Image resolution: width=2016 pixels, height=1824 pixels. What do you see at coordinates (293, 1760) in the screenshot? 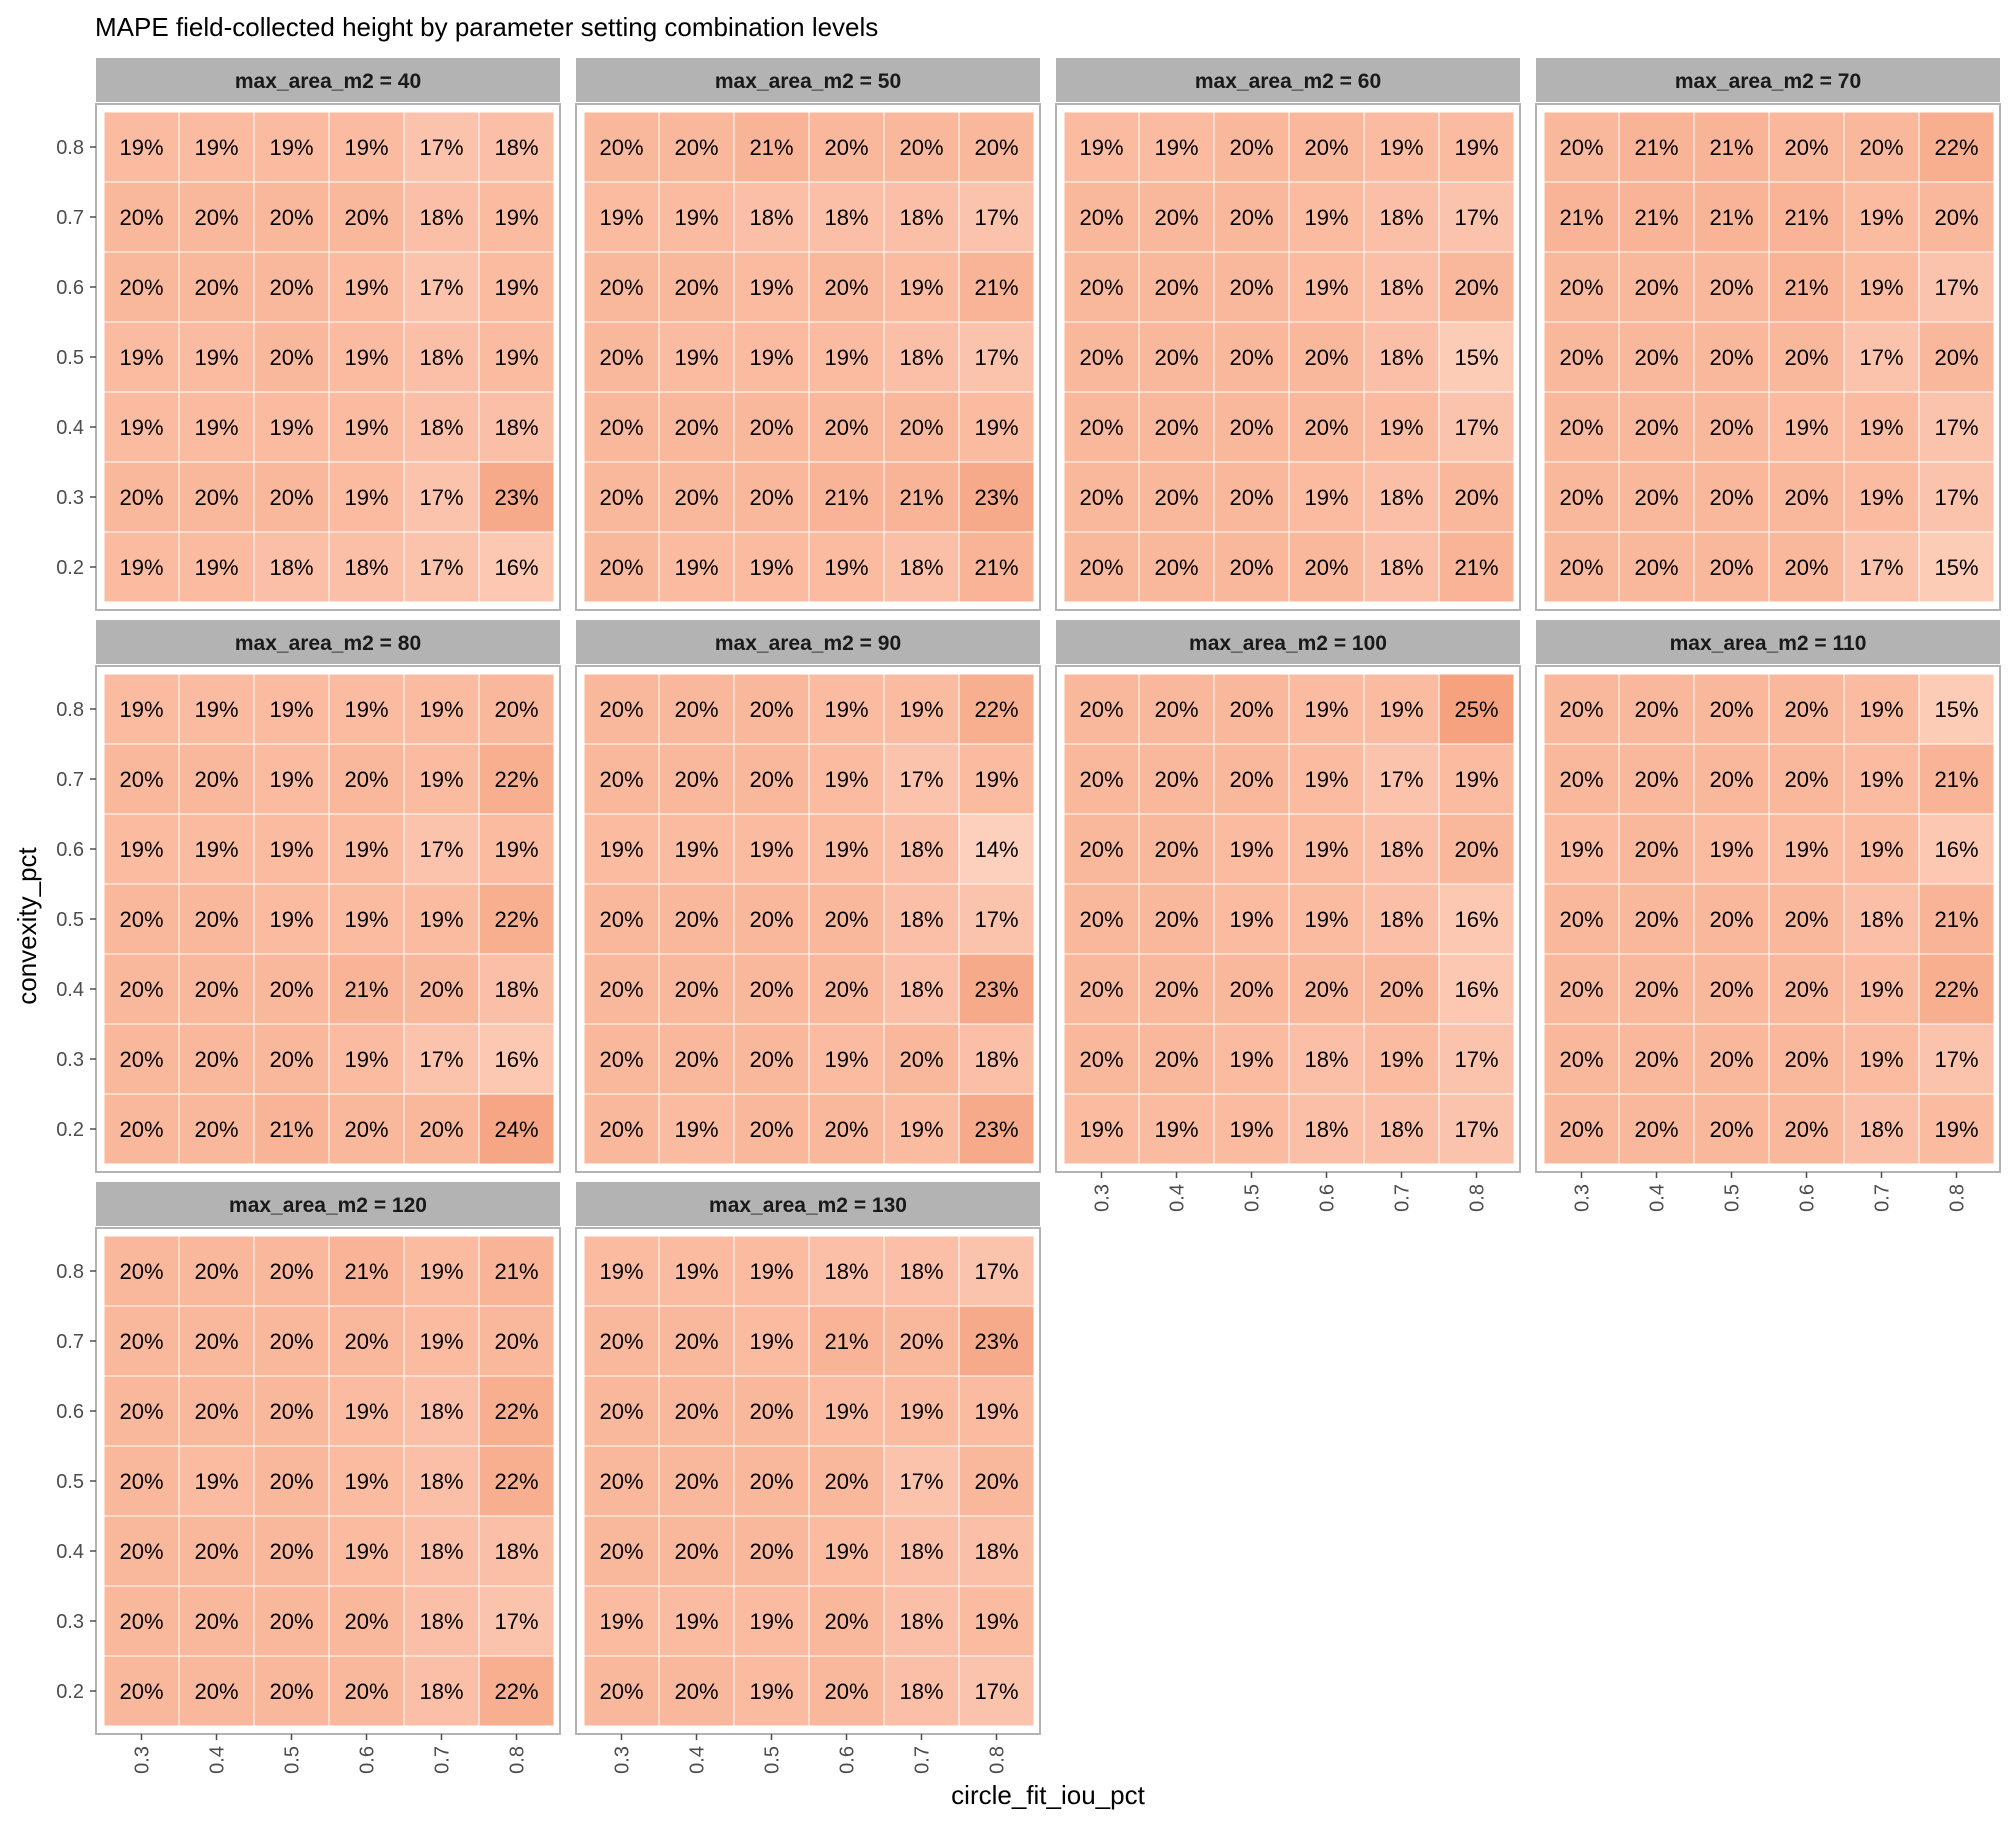
I see `x-tick-label: 0.5` at bounding box center [293, 1760].